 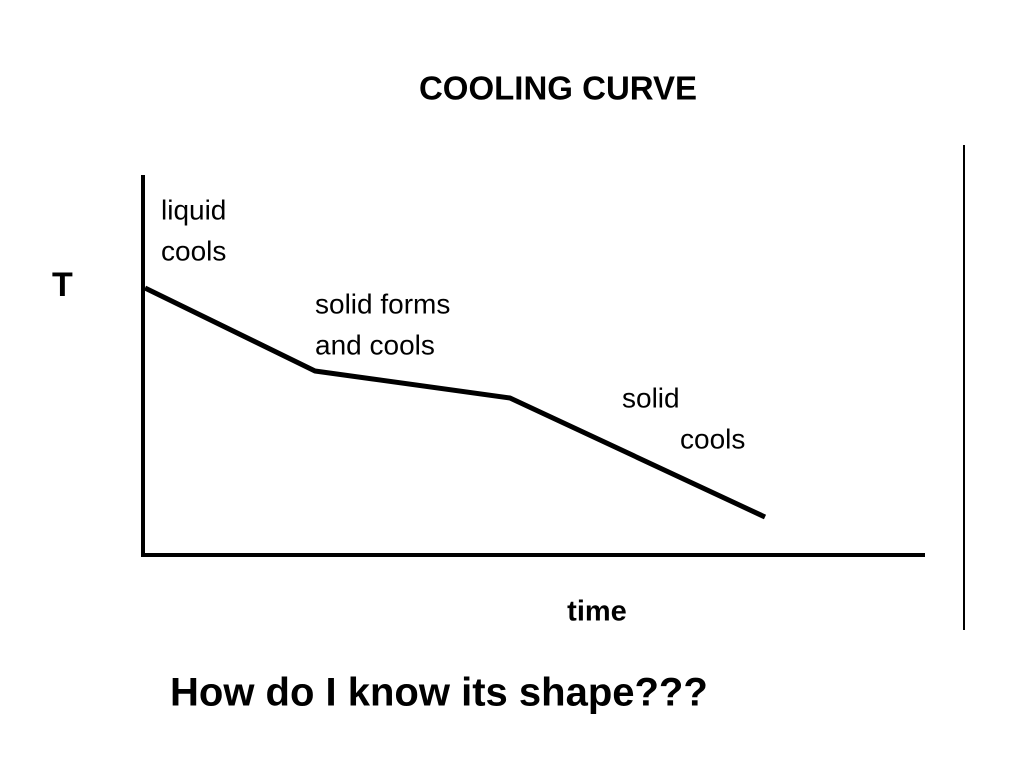 I want to click on question: How do I know its shape???, so click(x=439, y=693).